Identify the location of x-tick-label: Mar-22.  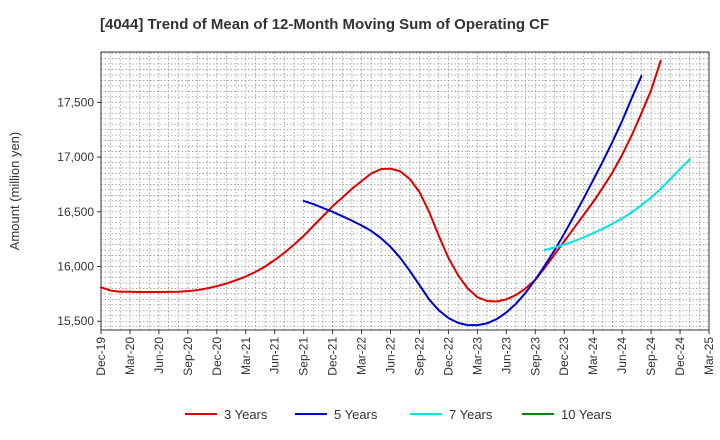
(362, 356).